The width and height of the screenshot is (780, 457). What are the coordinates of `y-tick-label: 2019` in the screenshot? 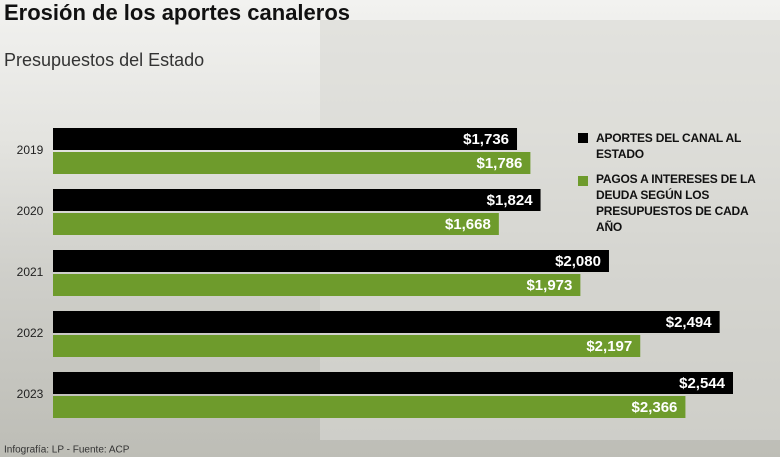 It's located at (30, 150).